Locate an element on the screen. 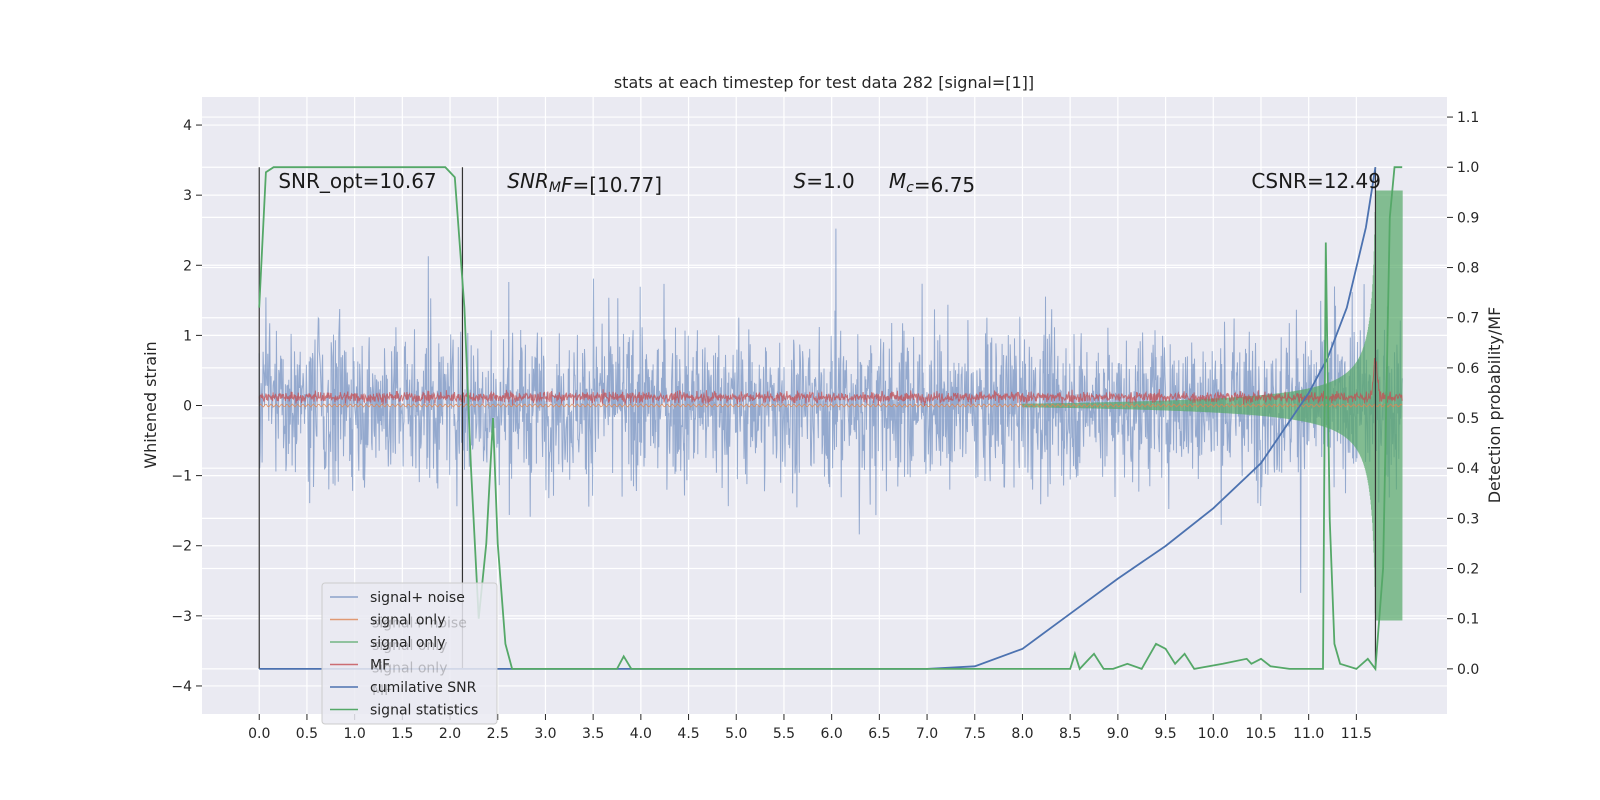 This screenshot has height=800, width=1600. annotation-text: S=1.0 is located at coordinates (823, 181).